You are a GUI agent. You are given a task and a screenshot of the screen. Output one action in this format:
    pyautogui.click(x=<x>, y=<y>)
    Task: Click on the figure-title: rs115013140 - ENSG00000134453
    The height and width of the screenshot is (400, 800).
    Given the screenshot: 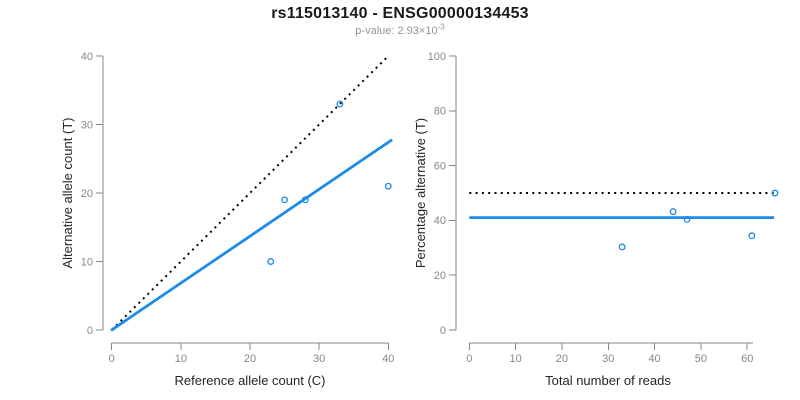 What is the action you would take?
    pyautogui.click(x=400, y=13)
    